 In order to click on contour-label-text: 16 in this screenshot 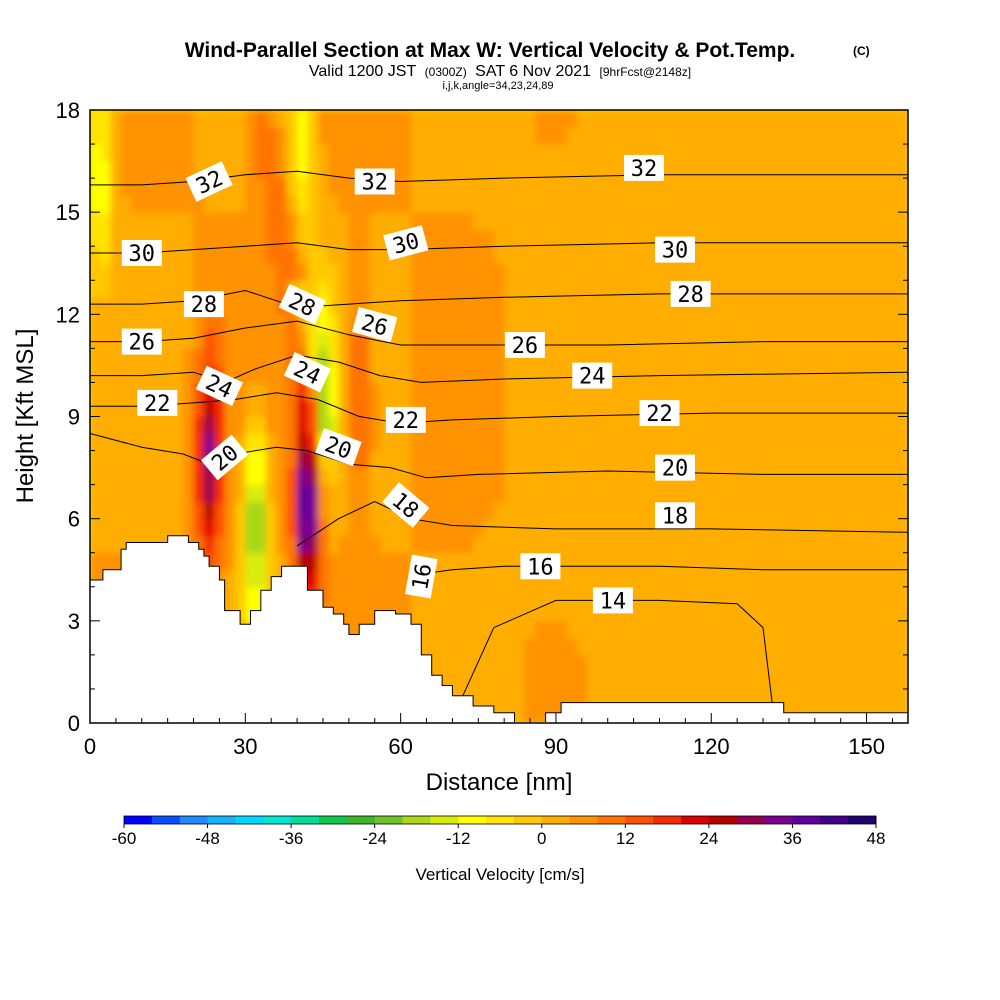, I will do `click(540, 567)`.